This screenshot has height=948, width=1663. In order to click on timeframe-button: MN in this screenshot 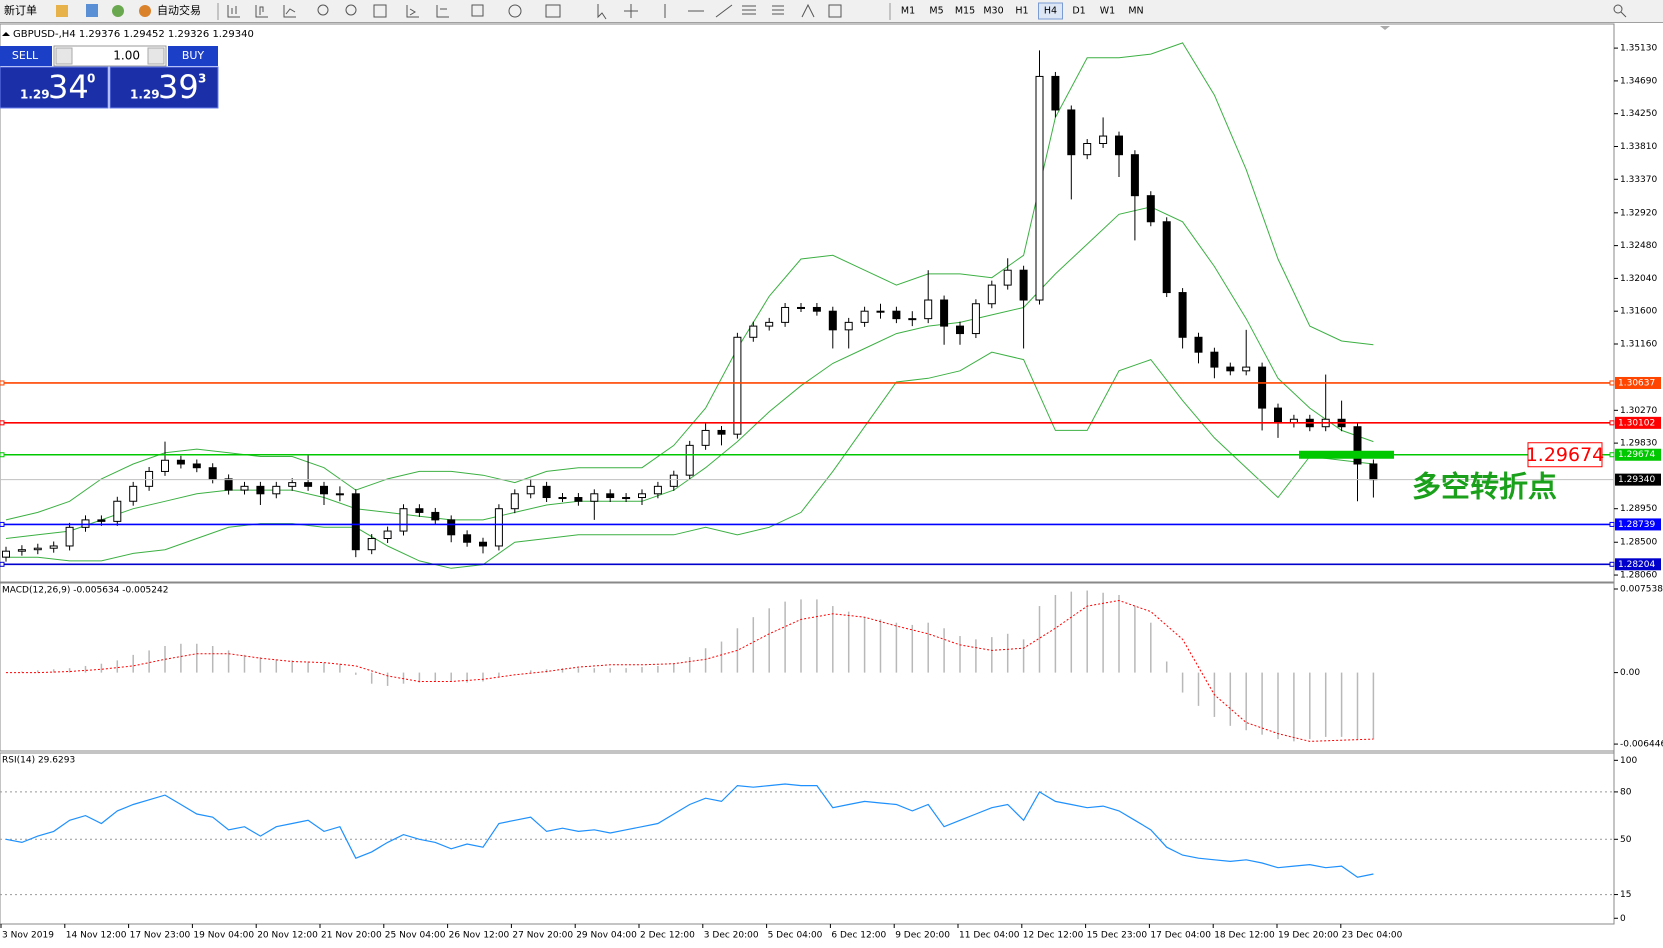, I will do `click(1135, 11)`.